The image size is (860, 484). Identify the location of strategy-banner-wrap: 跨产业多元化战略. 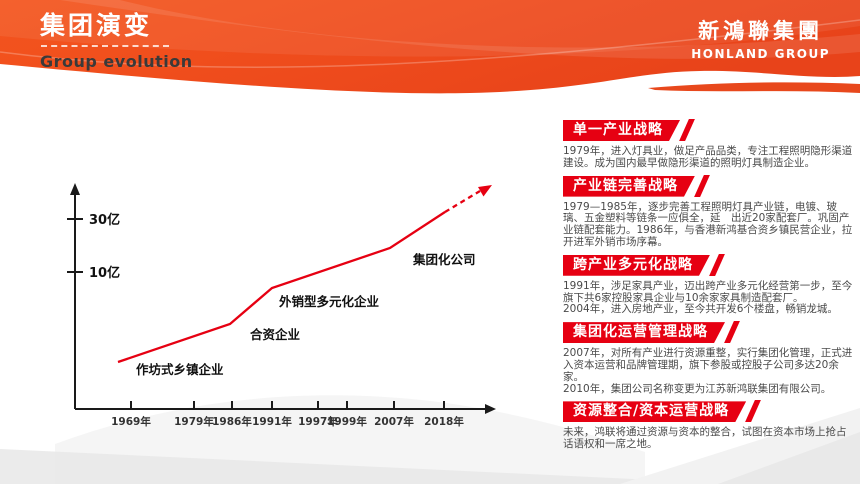
(644, 264).